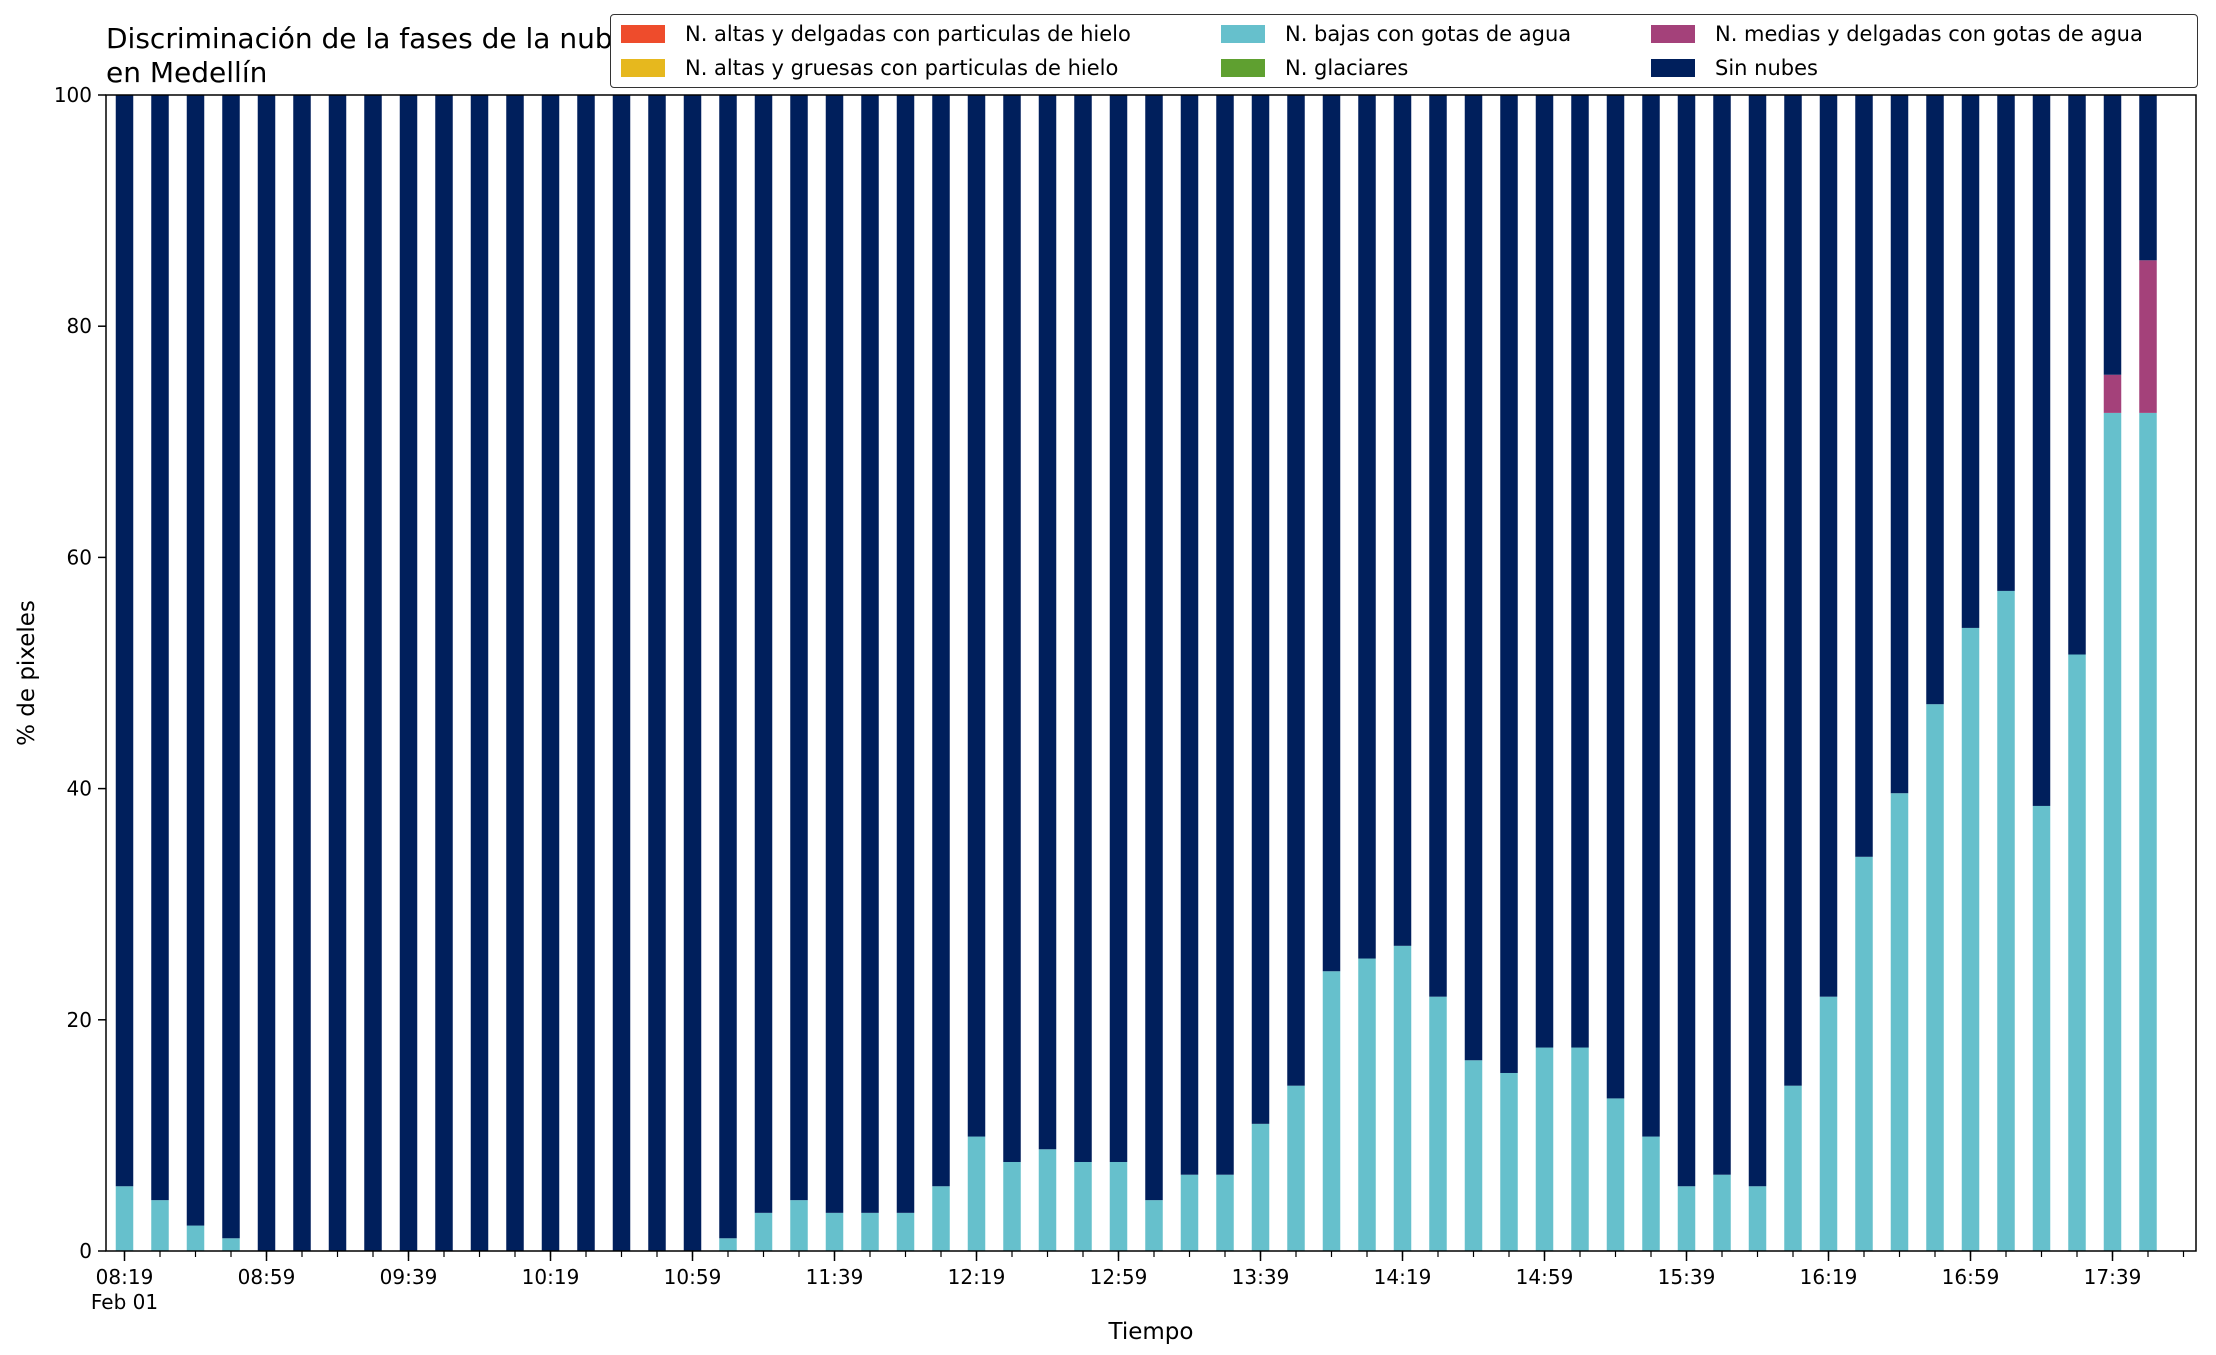  What do you see at coordinates (1829, 1277) in the screenshot?
I see `x-tick-label: 16:19` at bounding box center [1829, 1277].